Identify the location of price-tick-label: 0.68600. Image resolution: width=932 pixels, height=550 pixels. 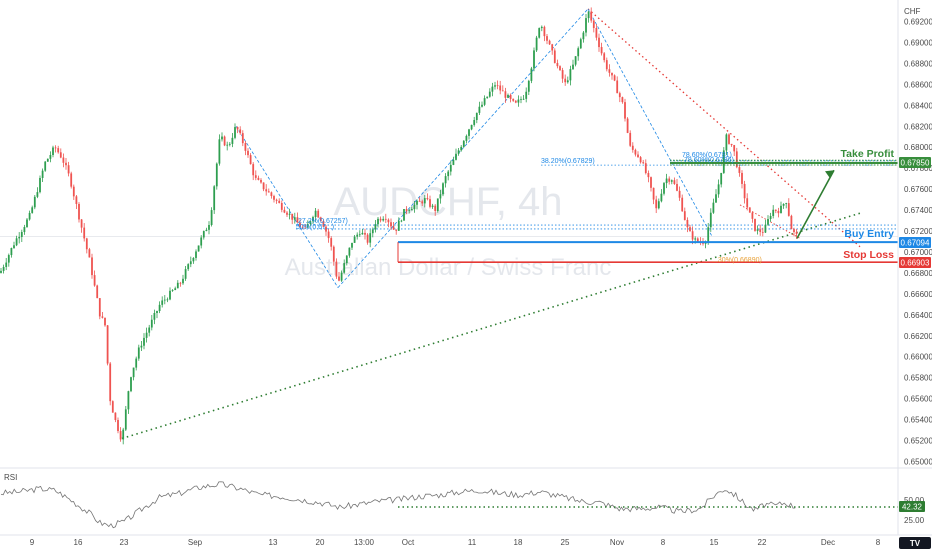
(918, 84).